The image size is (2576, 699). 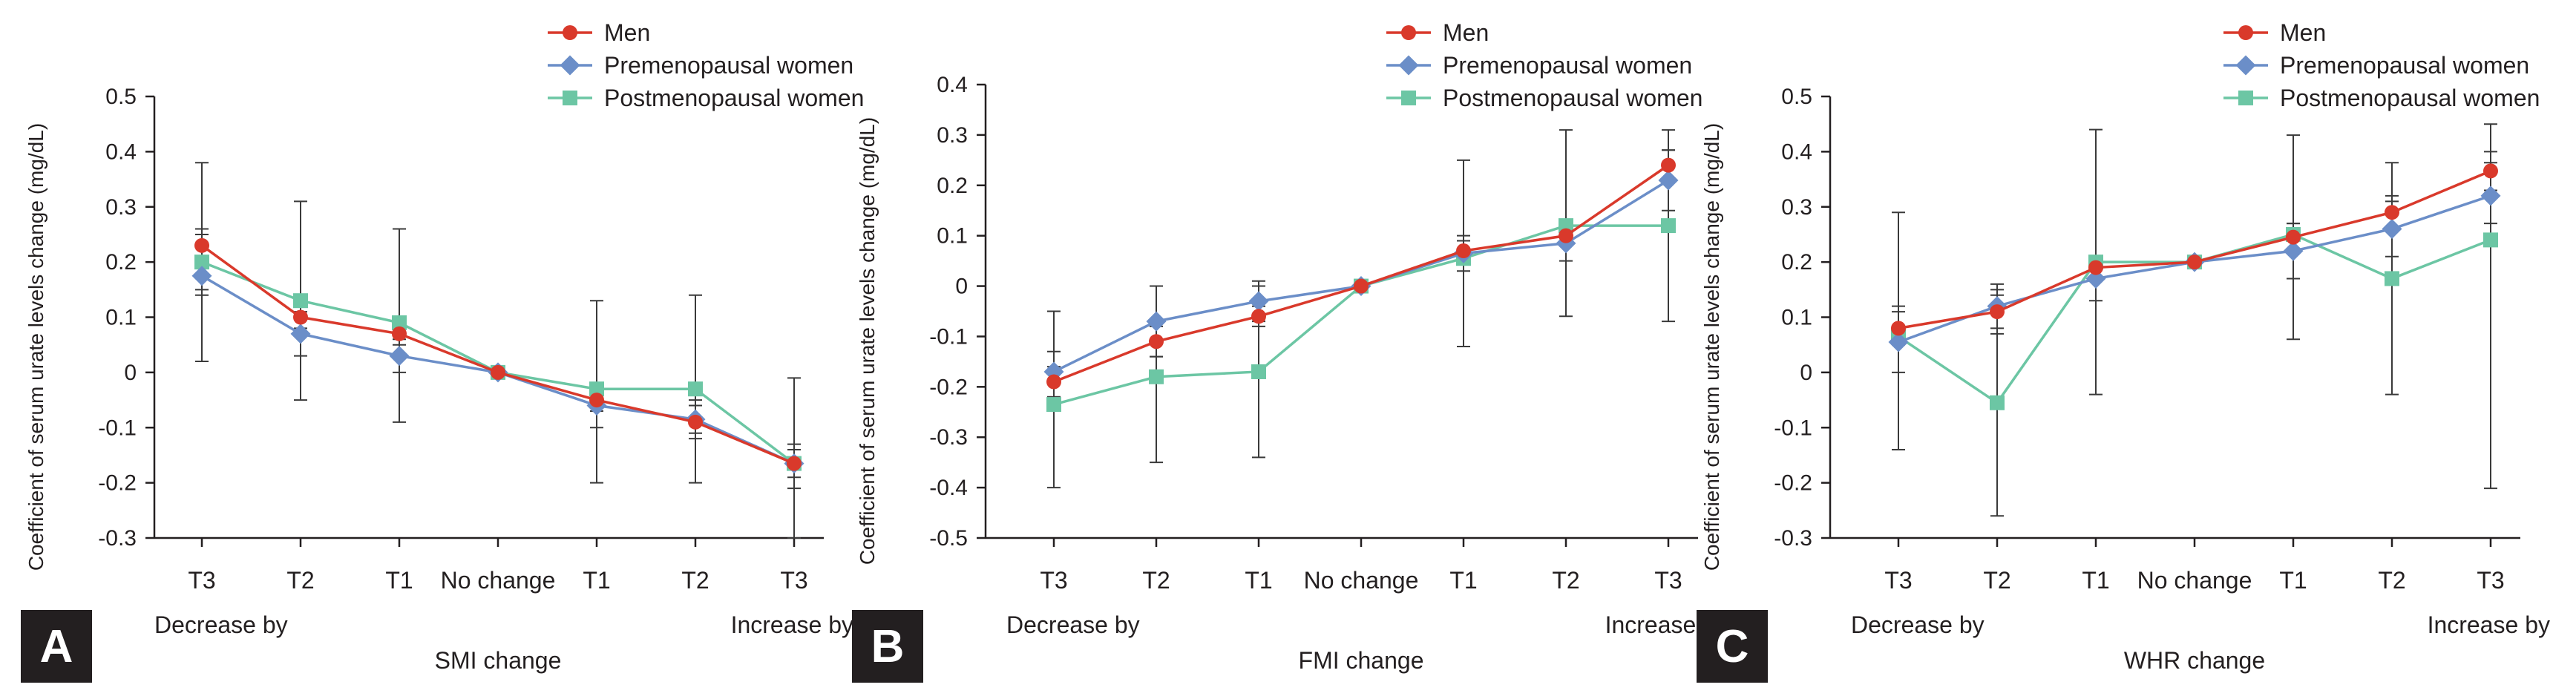 What do you see at coordinates (948, 488) in the screenshot?
I see `y-tick-label: -0.4` at bounding box center [948, 488].